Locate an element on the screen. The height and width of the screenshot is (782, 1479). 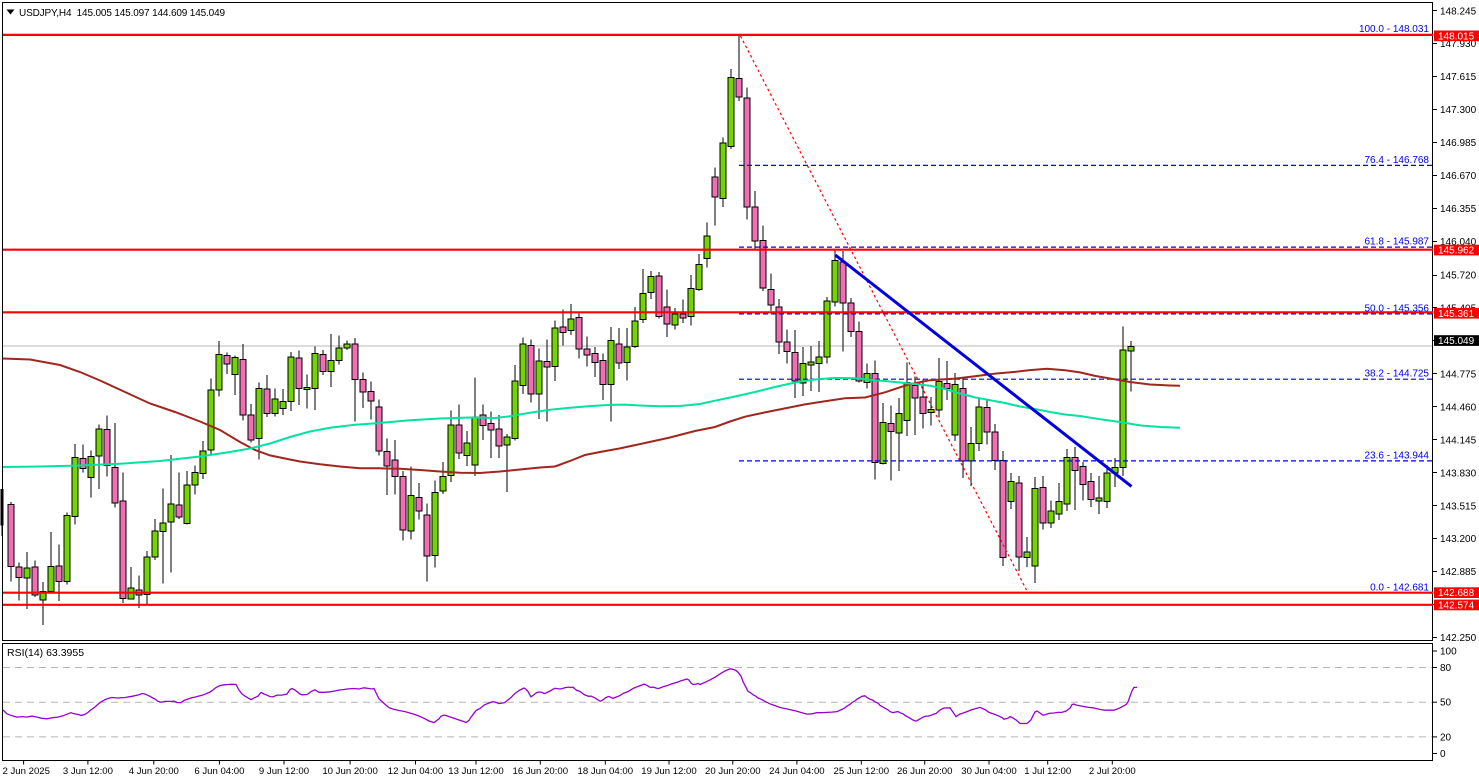
svg-text: 50.0 - 145.356 is located at coordinates (1397, 308).